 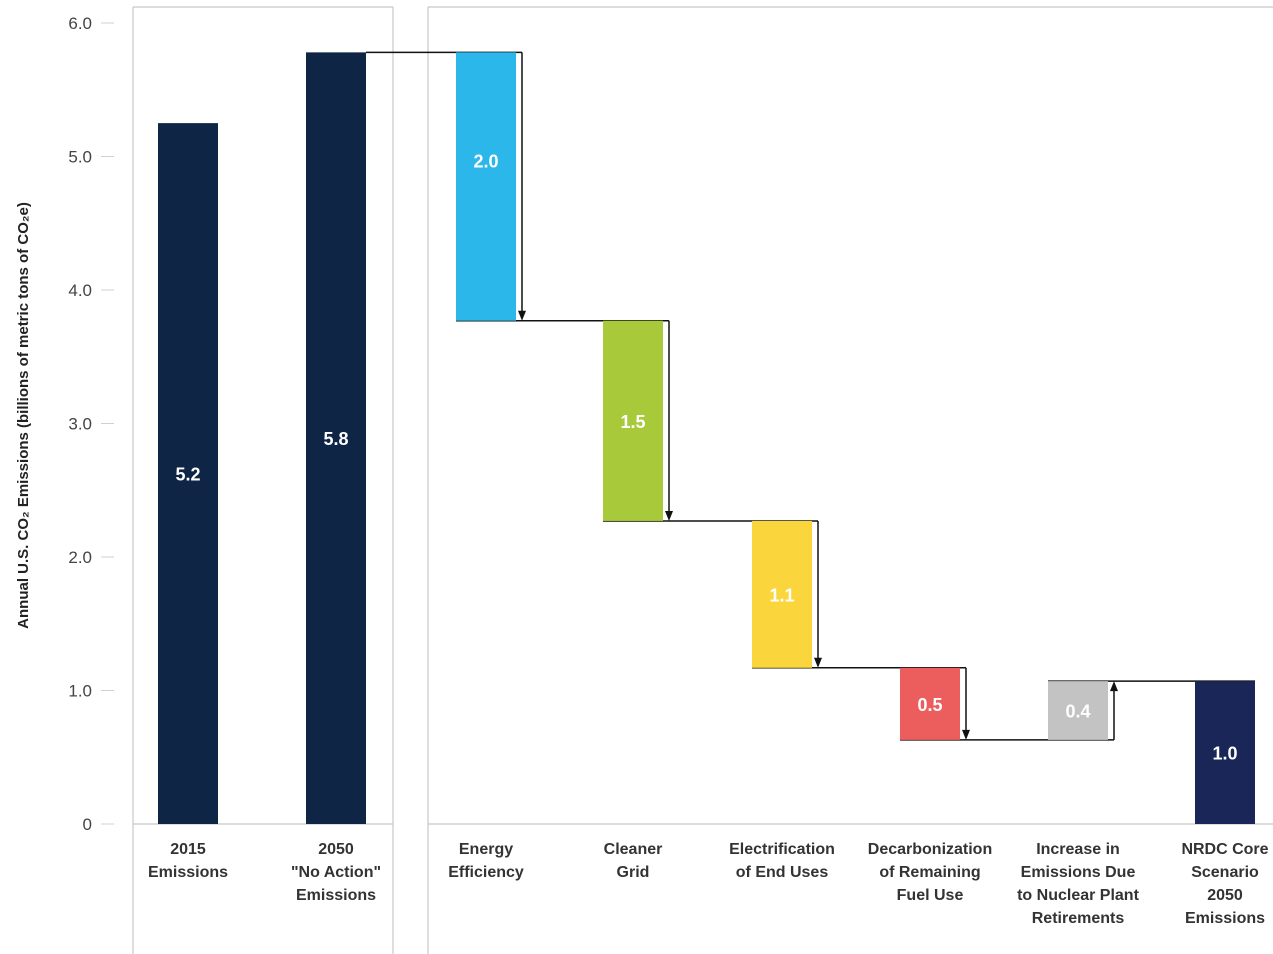 I want to click on y-tick-label: 5.0, so click(x=80, y=157).